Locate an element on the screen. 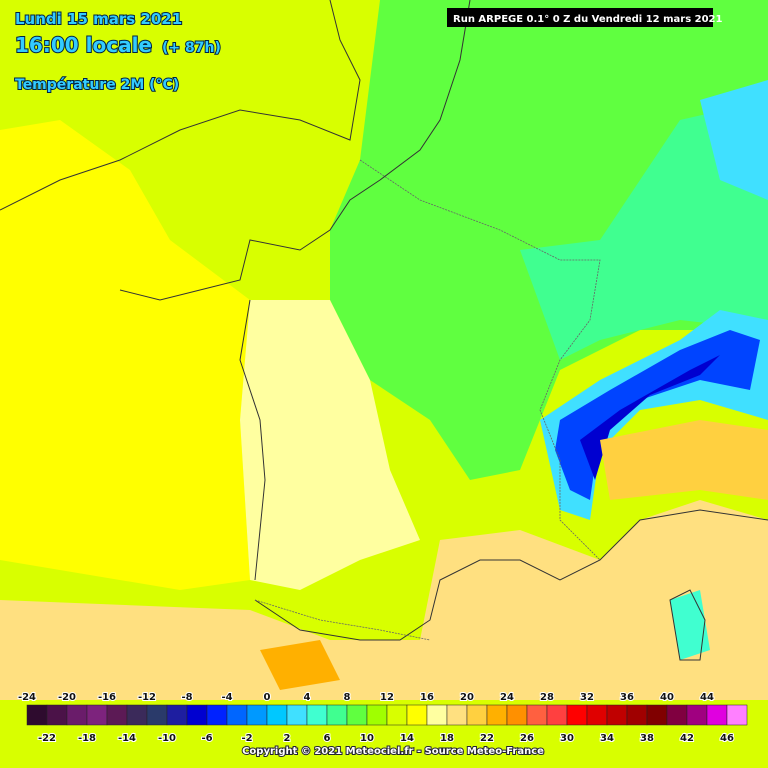 The image size is (768, 768). legend-label: 10 is located at coordinates (367, 738).